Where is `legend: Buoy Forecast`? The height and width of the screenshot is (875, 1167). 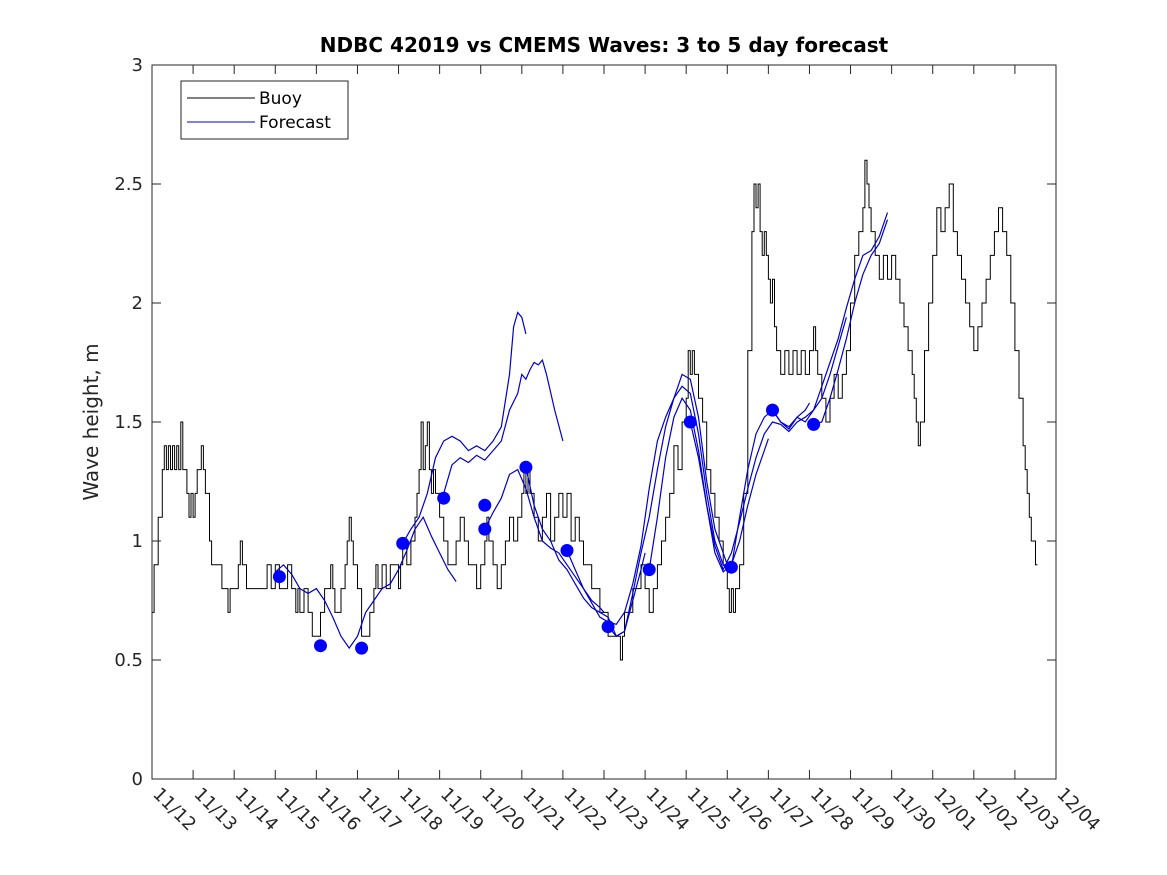
legend: Buoy Forecast is located at coordinates (264, 110).